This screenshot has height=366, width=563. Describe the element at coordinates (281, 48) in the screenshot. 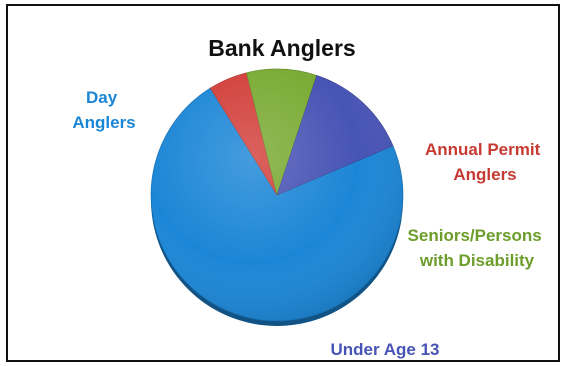

I see `chart-title: Bank Anglers` at that location.